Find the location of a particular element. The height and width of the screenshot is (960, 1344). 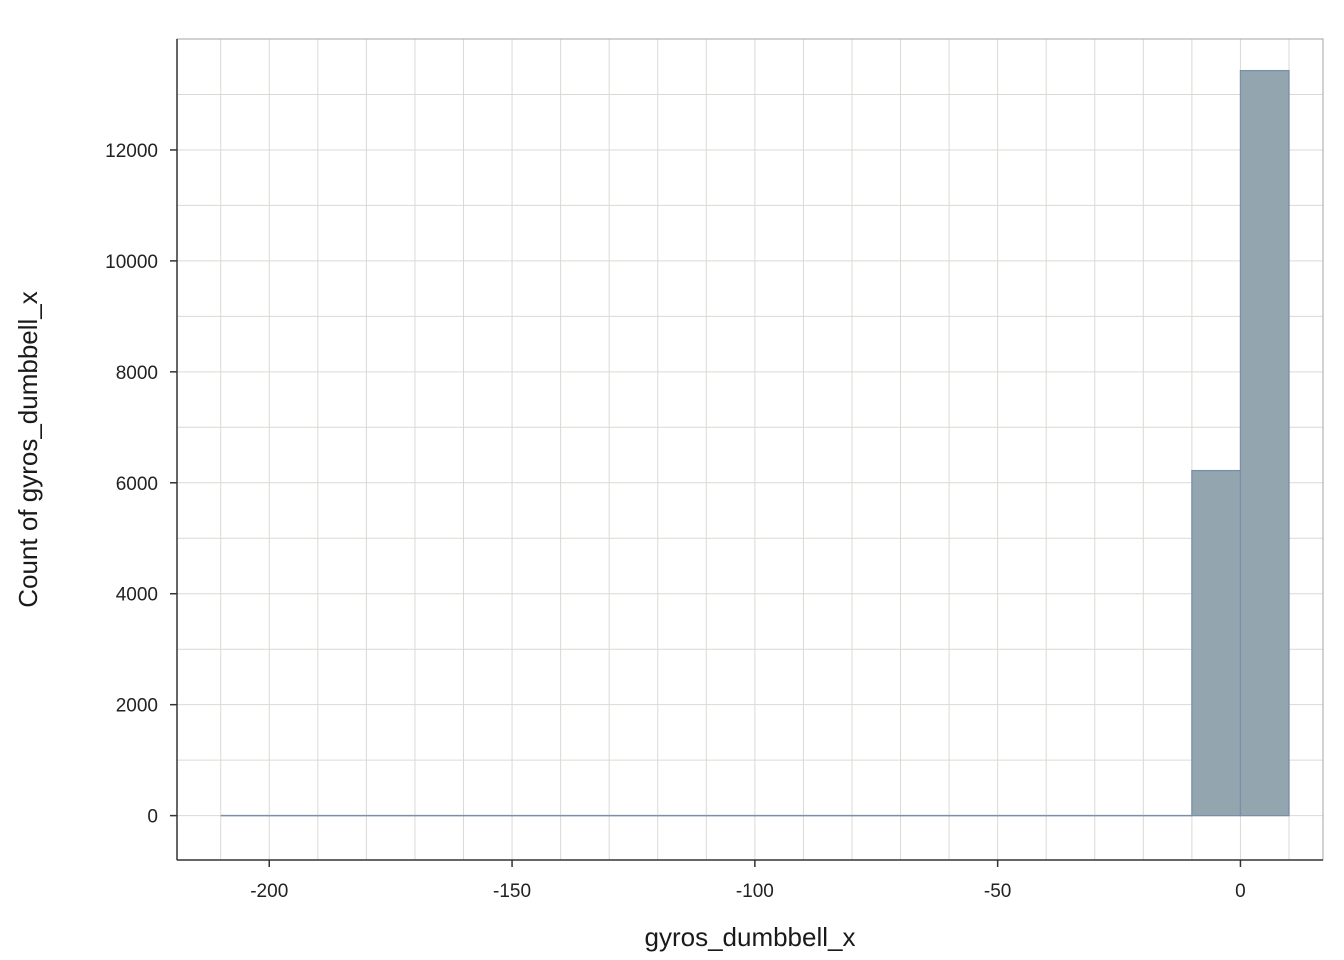

x-tick-label: -200 is located at coordinates (269, 891).